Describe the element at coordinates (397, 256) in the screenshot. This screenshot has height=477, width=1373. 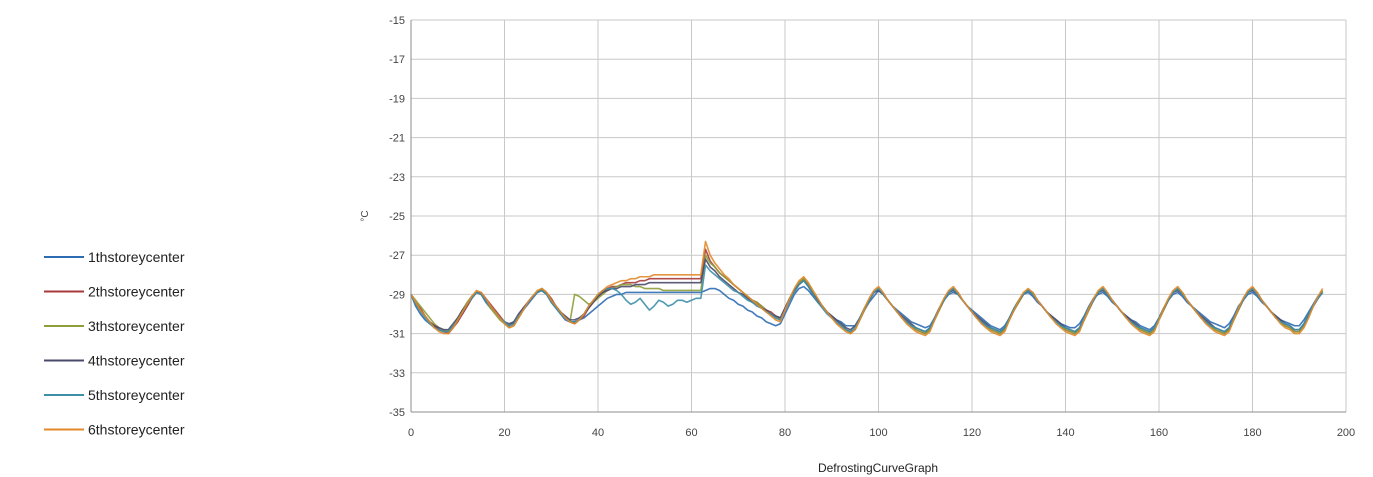
I see `y-tick-label: -27` at that location.